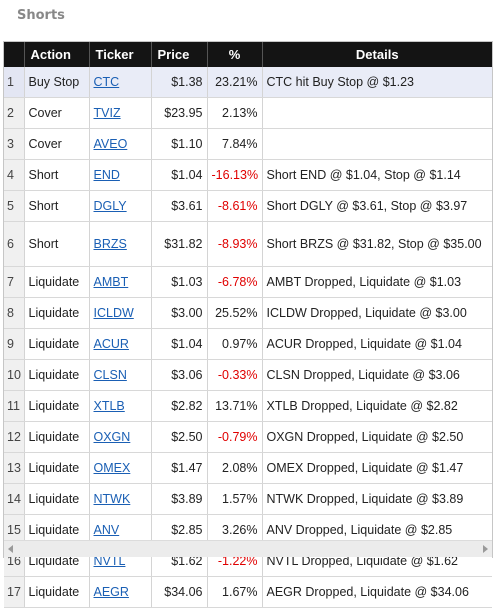  What do you see at coordinates (14, 375) in the screenshot?
I see `row-number: 10` at bounding box center [14, 375].